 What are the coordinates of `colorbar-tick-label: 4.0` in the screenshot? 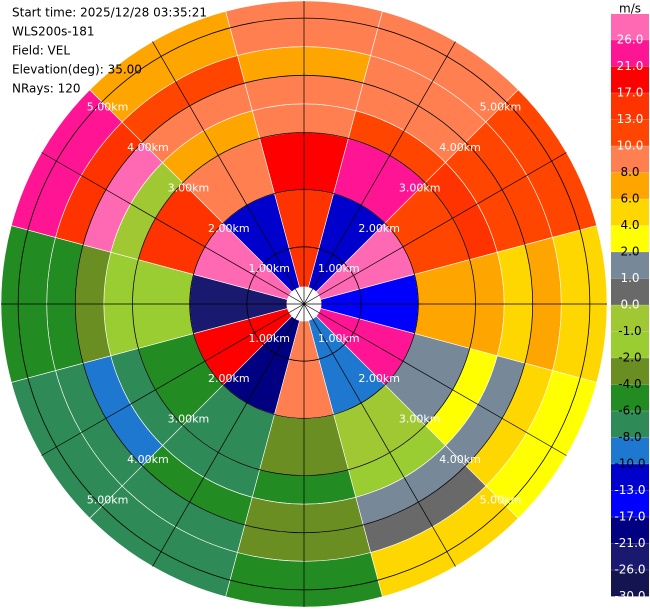 It's located at (629, 225).